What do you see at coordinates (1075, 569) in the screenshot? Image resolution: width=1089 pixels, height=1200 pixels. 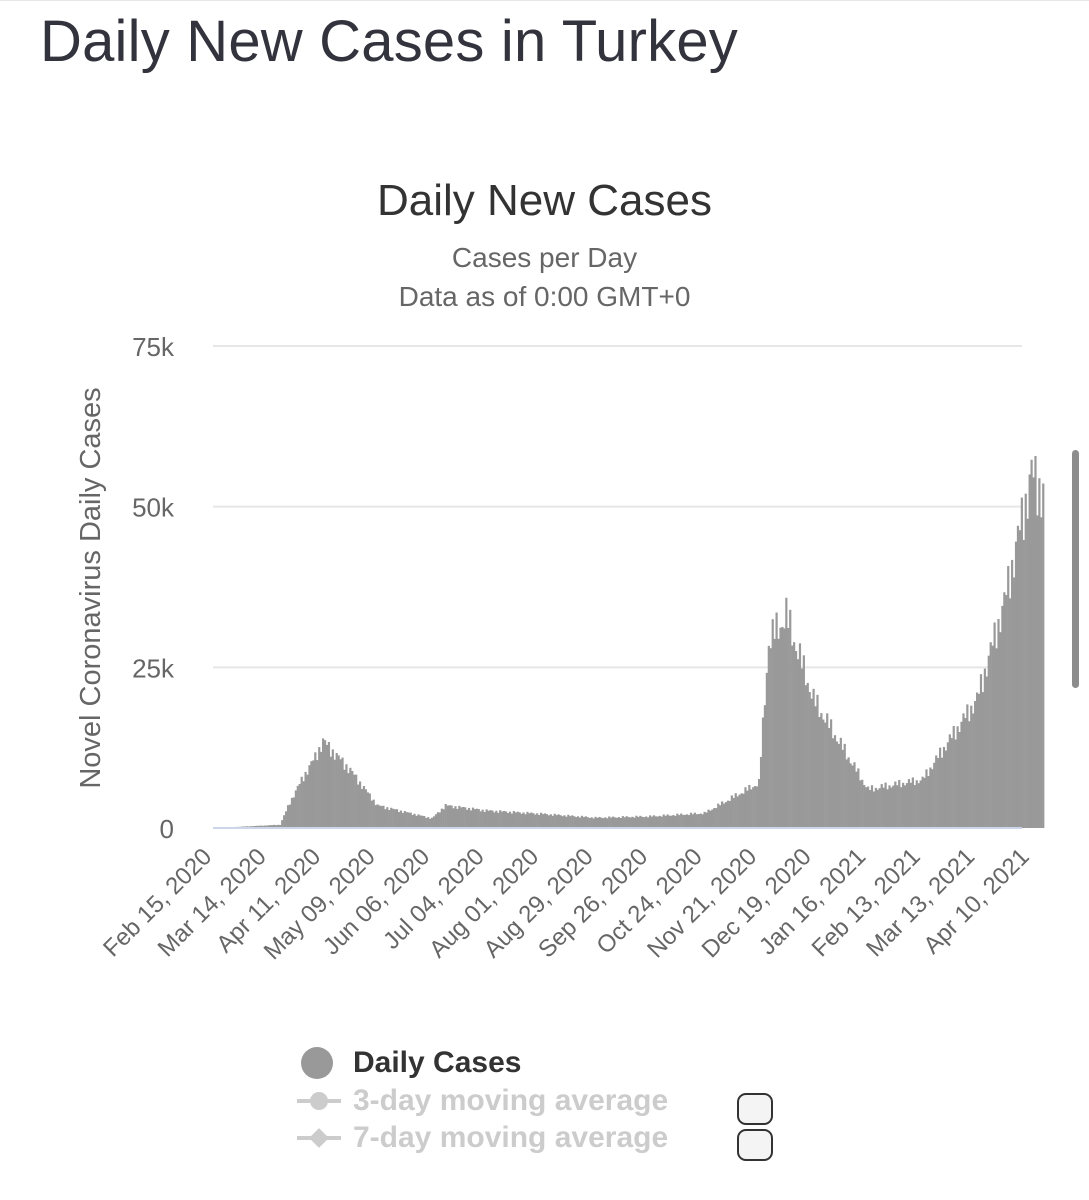 I see `scrollbar-thumb` at bounding box center [1075, 569].